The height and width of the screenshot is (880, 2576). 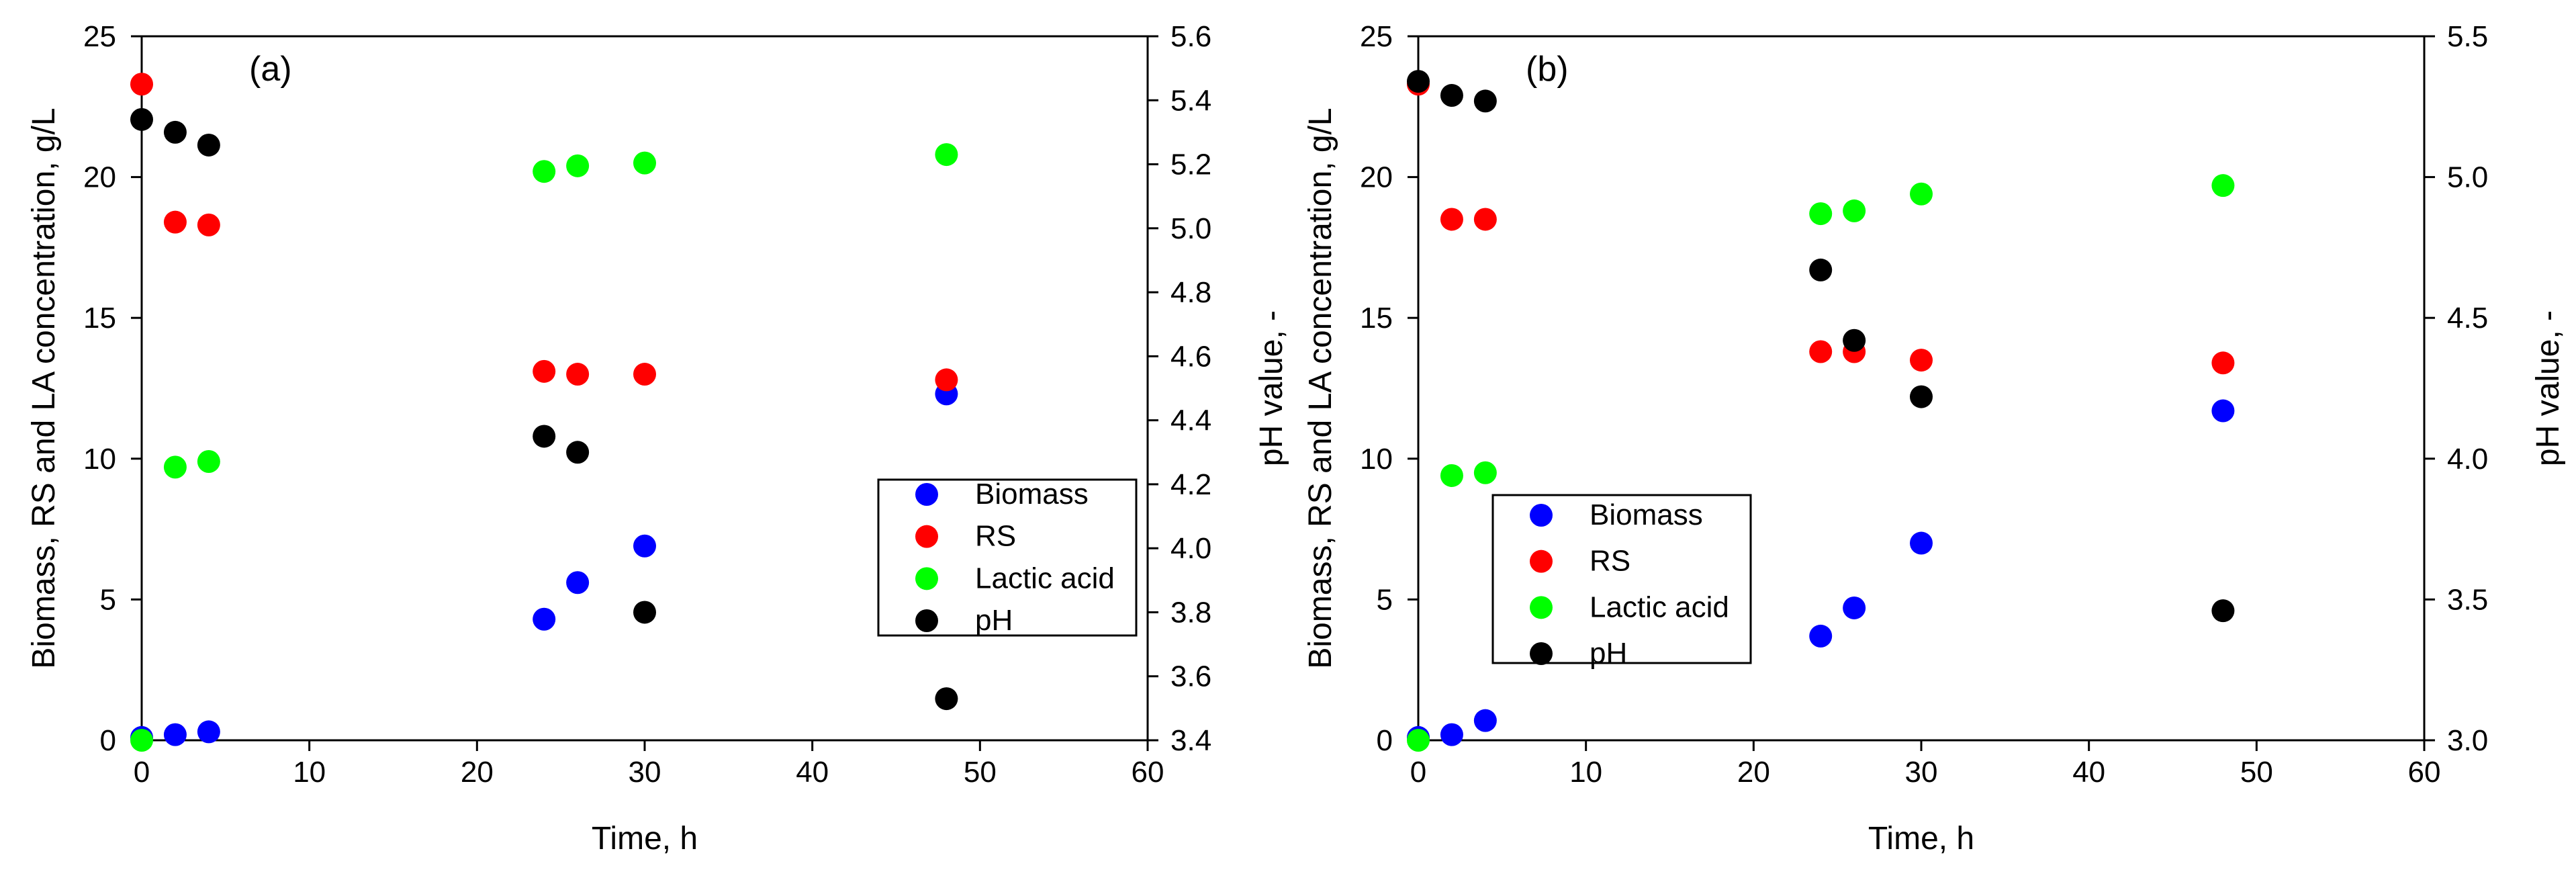 What do you see at coordinates (544, 232) in the screenshot?
I see `series-rs` at bounding box center [544, 232].